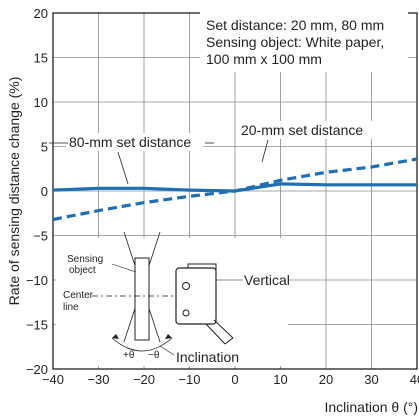 This screenshot has height=418, width=419. What do you see at coordinates (142, 299) in the screenshot?
I see `sensing-object-plate` at bounding box center [142, 299].